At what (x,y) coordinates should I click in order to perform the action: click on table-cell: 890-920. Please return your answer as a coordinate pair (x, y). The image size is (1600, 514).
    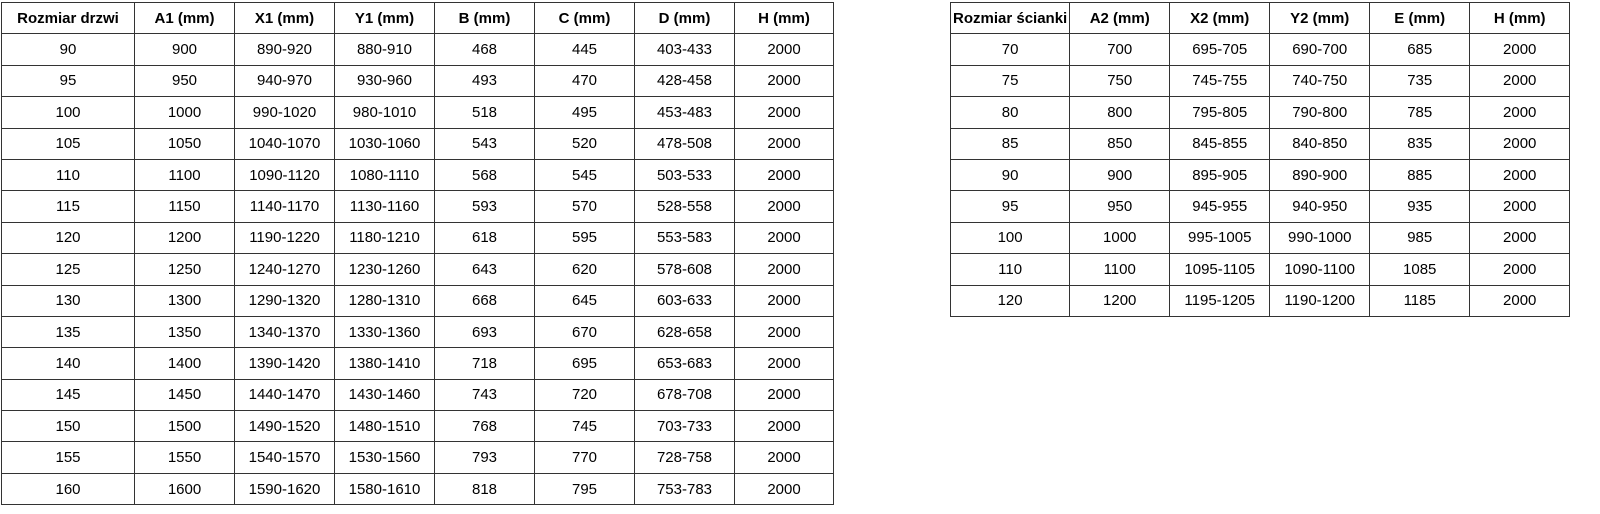
    Looking at the image, I should click on (284, 49).